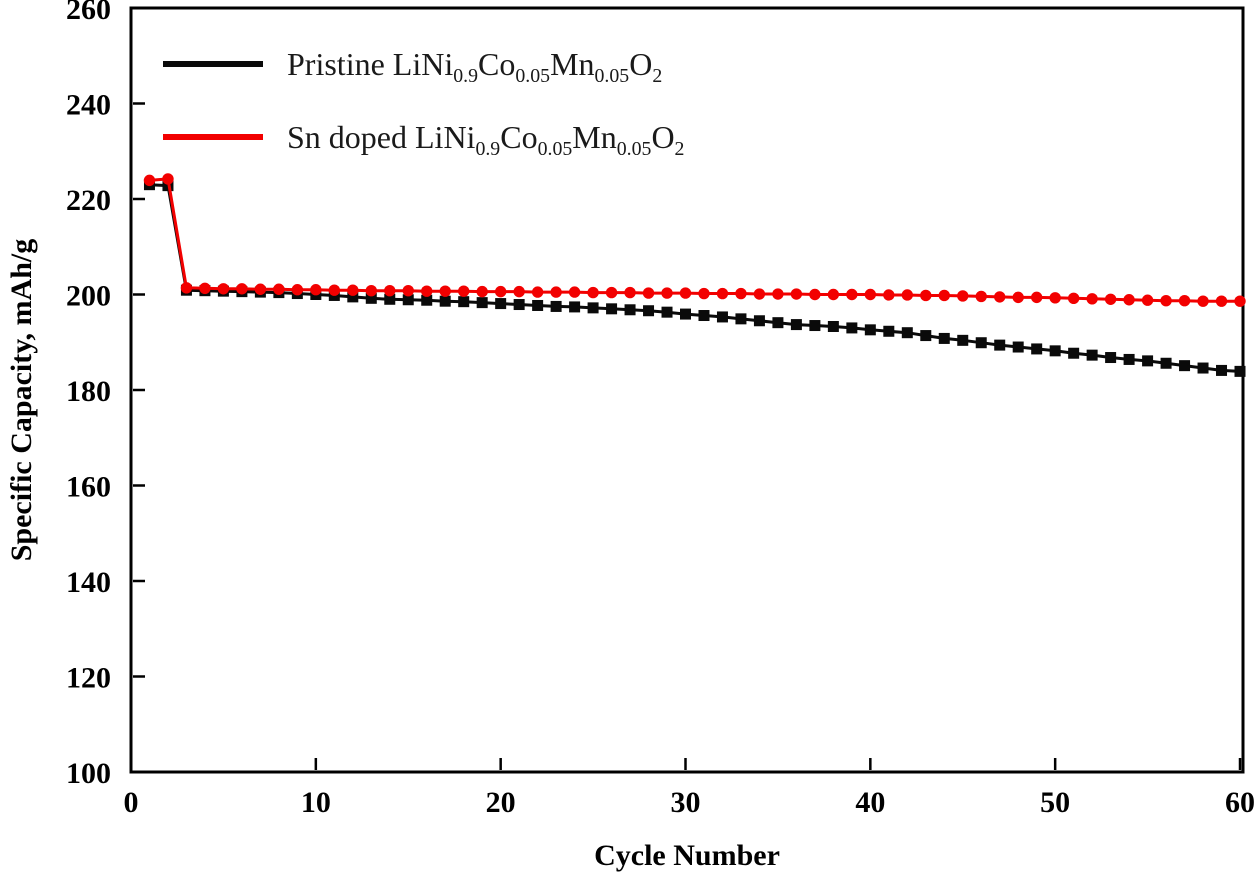  Describe the element at coordinates (213, 137) in the screenshot. I see `legend-line-sample-sn-doped` at that location.